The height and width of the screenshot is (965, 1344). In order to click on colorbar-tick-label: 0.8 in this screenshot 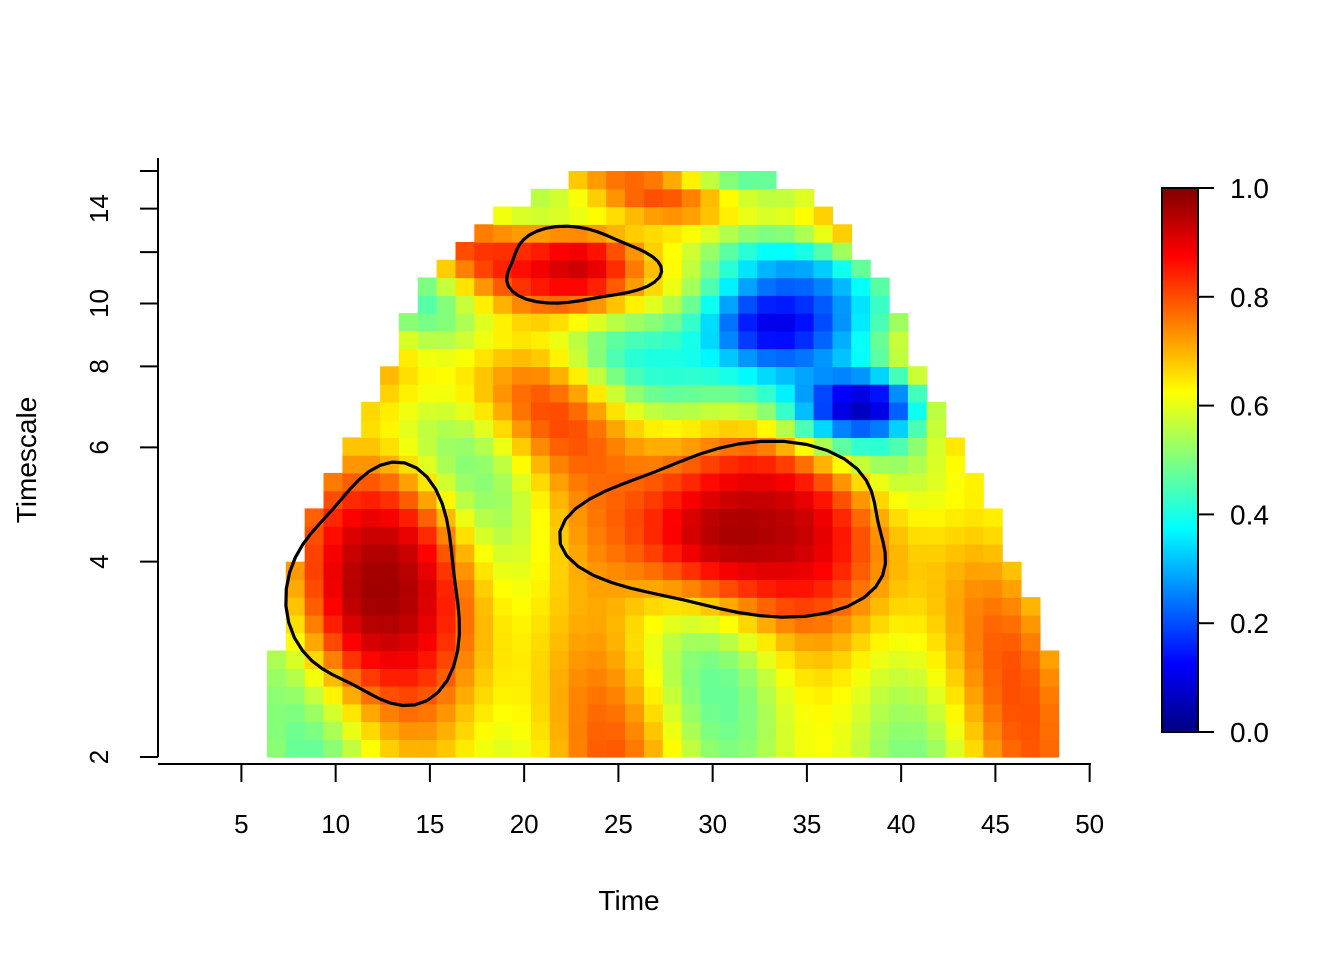, I will do `click(1249, 297)`.